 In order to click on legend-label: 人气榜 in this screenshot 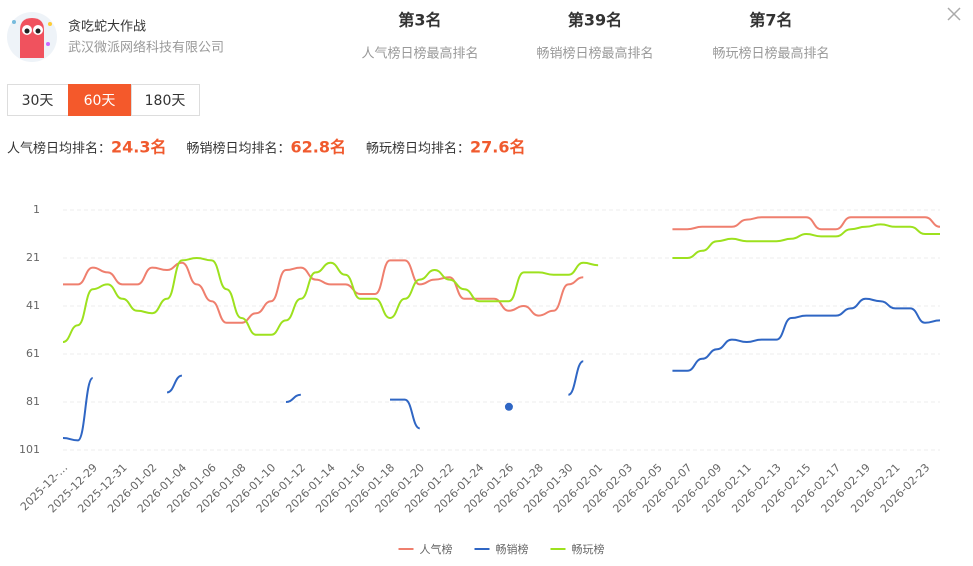, I will do `click(436, 549)`.